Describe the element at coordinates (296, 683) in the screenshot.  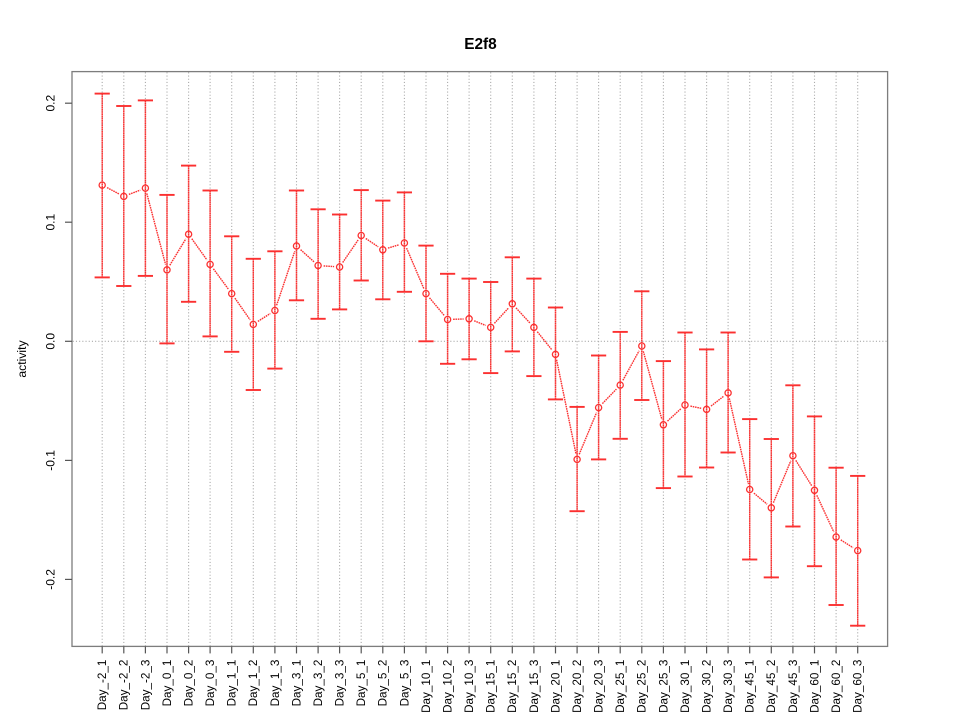
I see `svg-text: Day_3_1` at that location.